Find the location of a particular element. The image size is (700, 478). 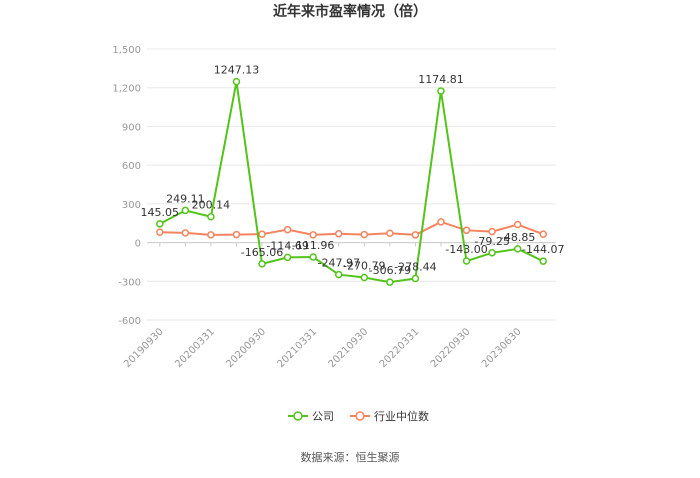

data-label: 249.11 is located at coordinates (185, 198).